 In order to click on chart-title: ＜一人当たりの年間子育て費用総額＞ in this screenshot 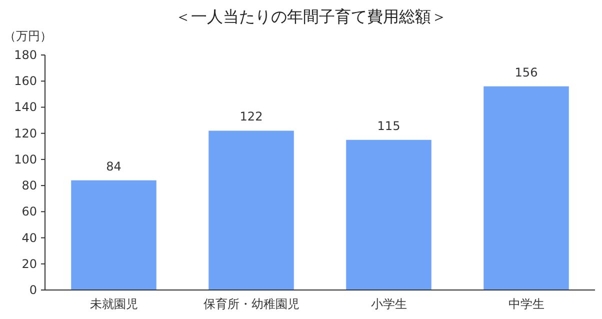, I will do `click(311, 16)`.